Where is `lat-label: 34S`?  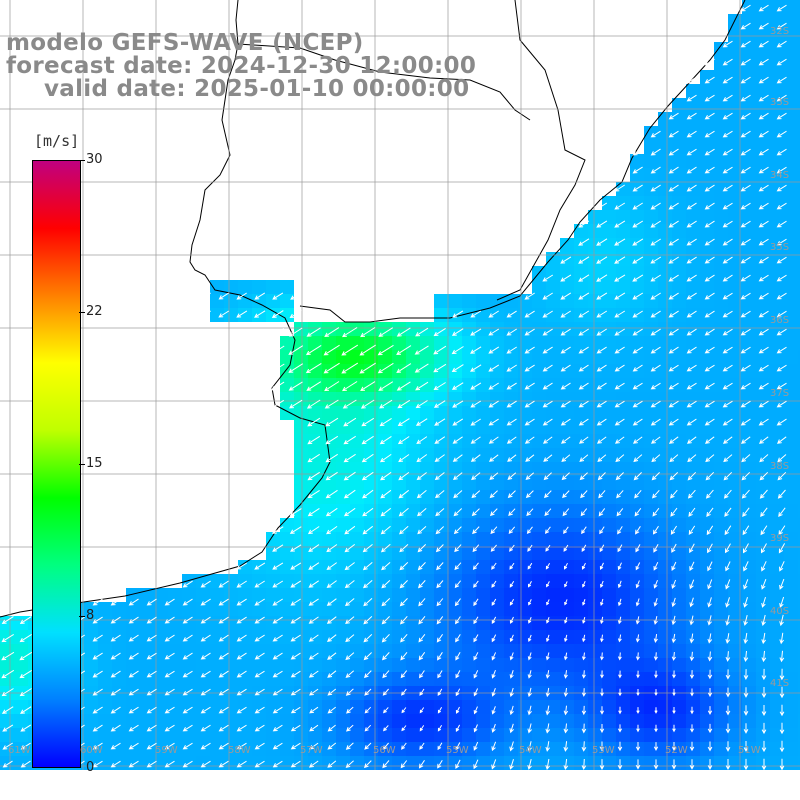 lat-label: 34S is located at coordinates (780, 175).